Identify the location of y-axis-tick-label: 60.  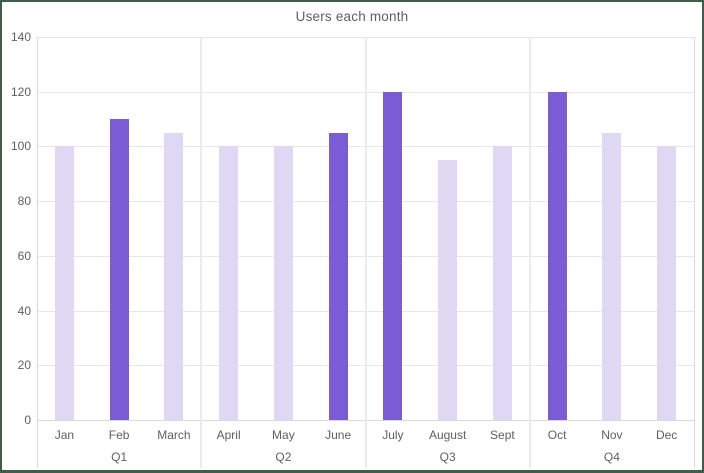
(24, 255).